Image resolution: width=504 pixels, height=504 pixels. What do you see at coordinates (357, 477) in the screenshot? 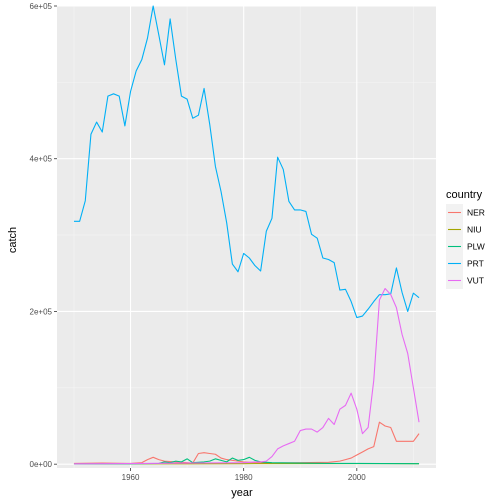
I see `x-tick-label: 2000` at bounding box center [357, 477].